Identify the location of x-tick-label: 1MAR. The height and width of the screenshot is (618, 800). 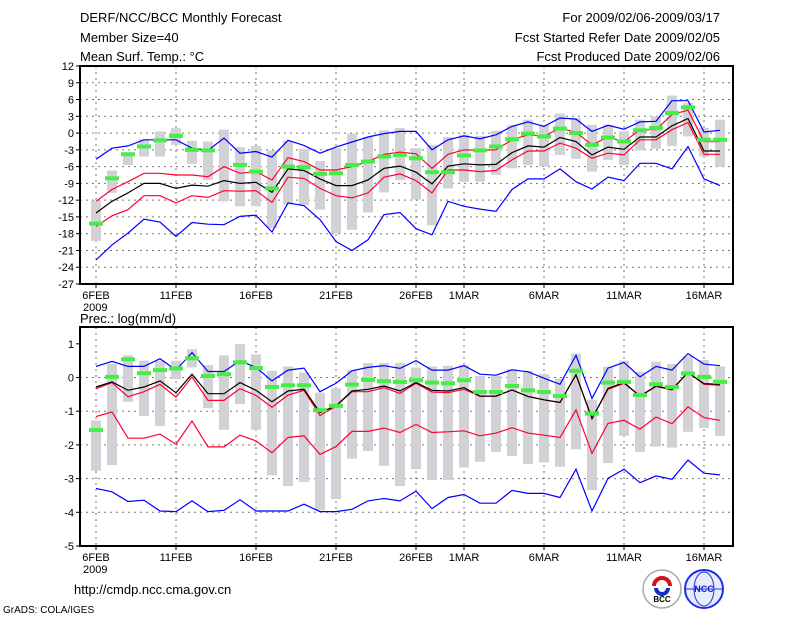
(464, 296).